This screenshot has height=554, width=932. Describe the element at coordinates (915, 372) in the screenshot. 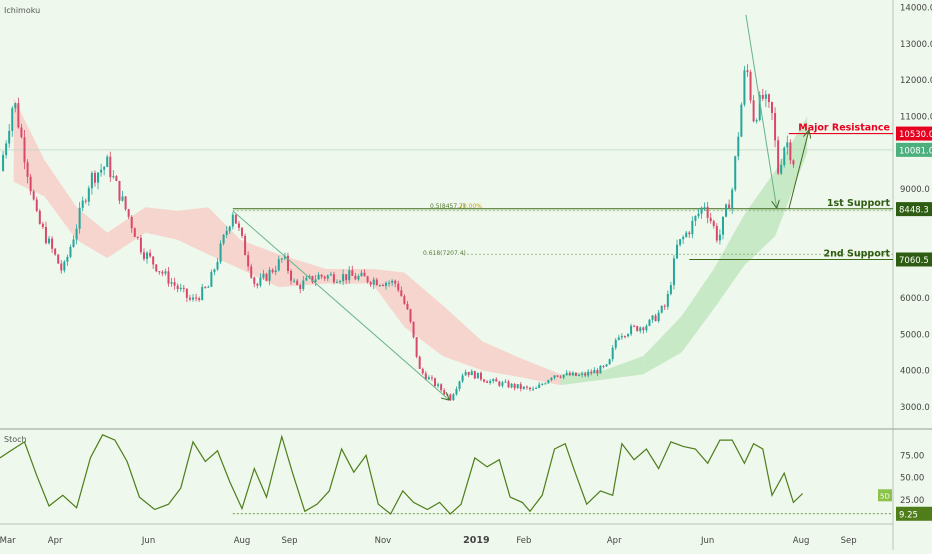

I see `price-tick-label: 4000.0` at that location.